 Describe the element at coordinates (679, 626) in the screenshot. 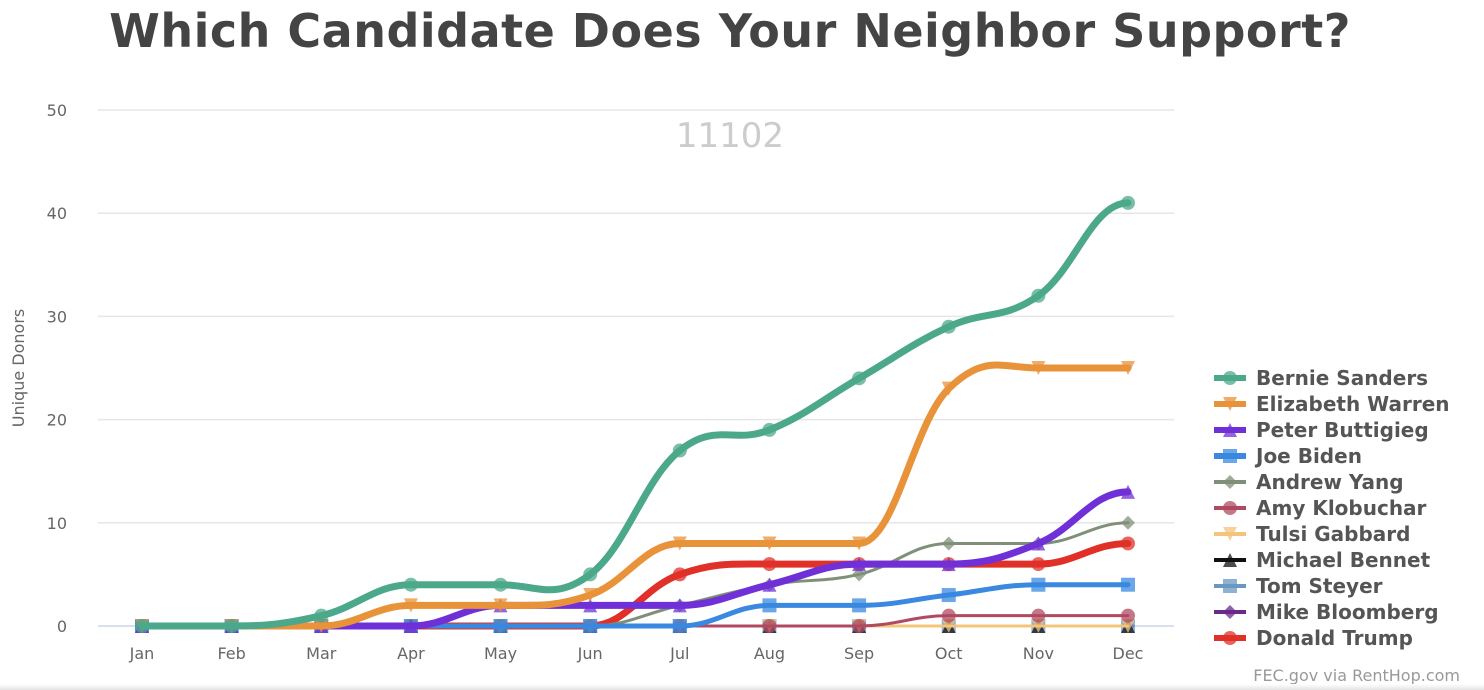

I see `data-point-joe-biden-jul` at that location.